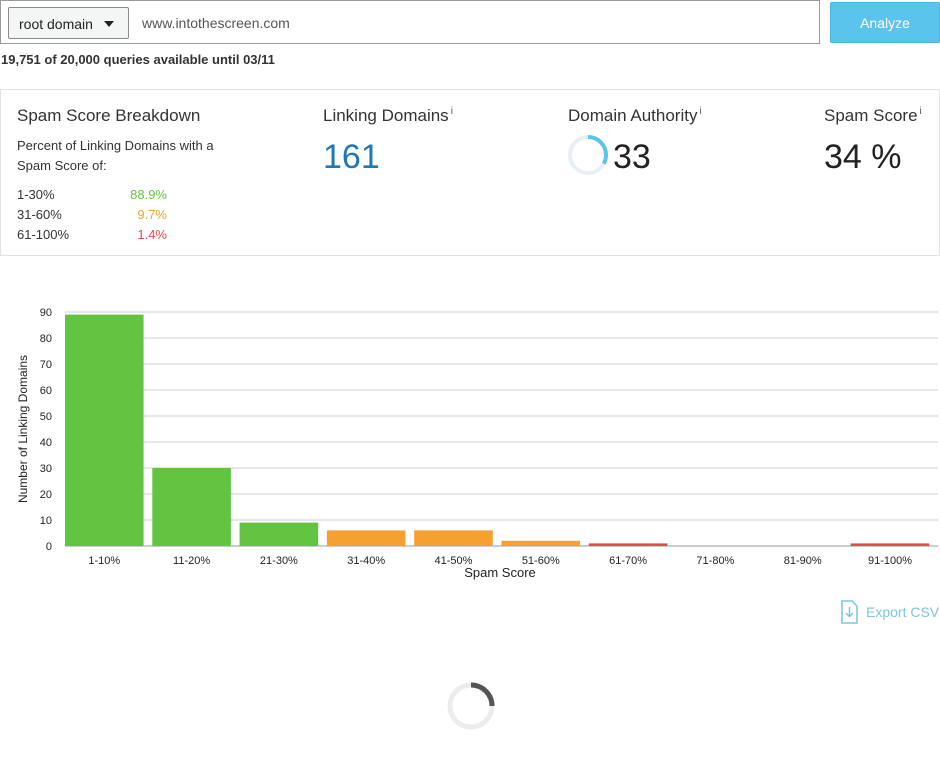 The image size is (940, 776). What do you see at coordinates (849, 612) in the screenshot?
I see `download-file-icon` at bounding box center [849, 612].